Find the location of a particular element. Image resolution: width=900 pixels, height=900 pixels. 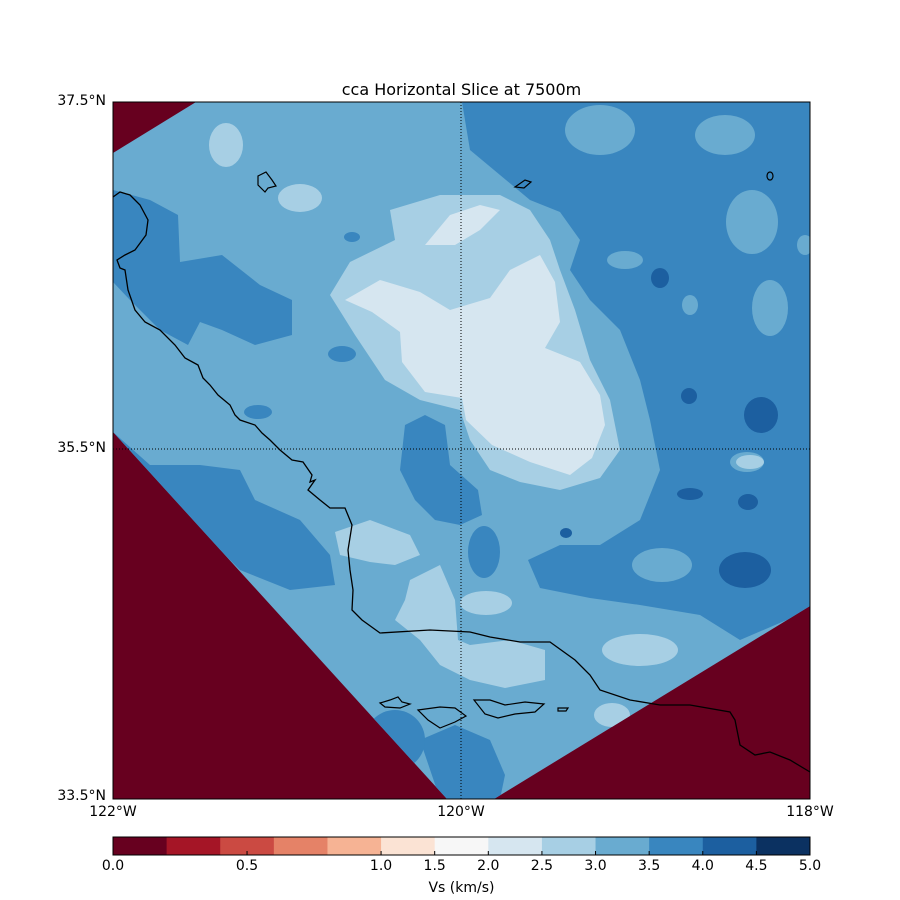

colorbar-tick-label: 0.0 is located at coordinates (113, 866).